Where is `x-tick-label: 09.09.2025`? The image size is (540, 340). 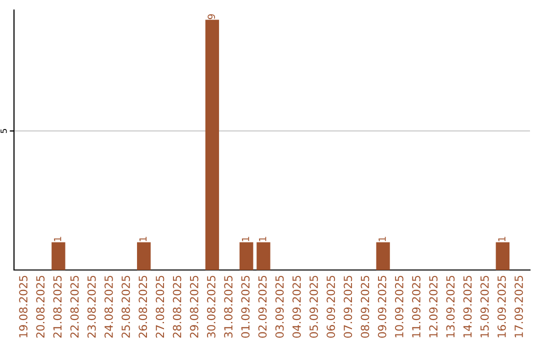
x-tick-label: 09.09.2025 is located at coordinates (382, 307).